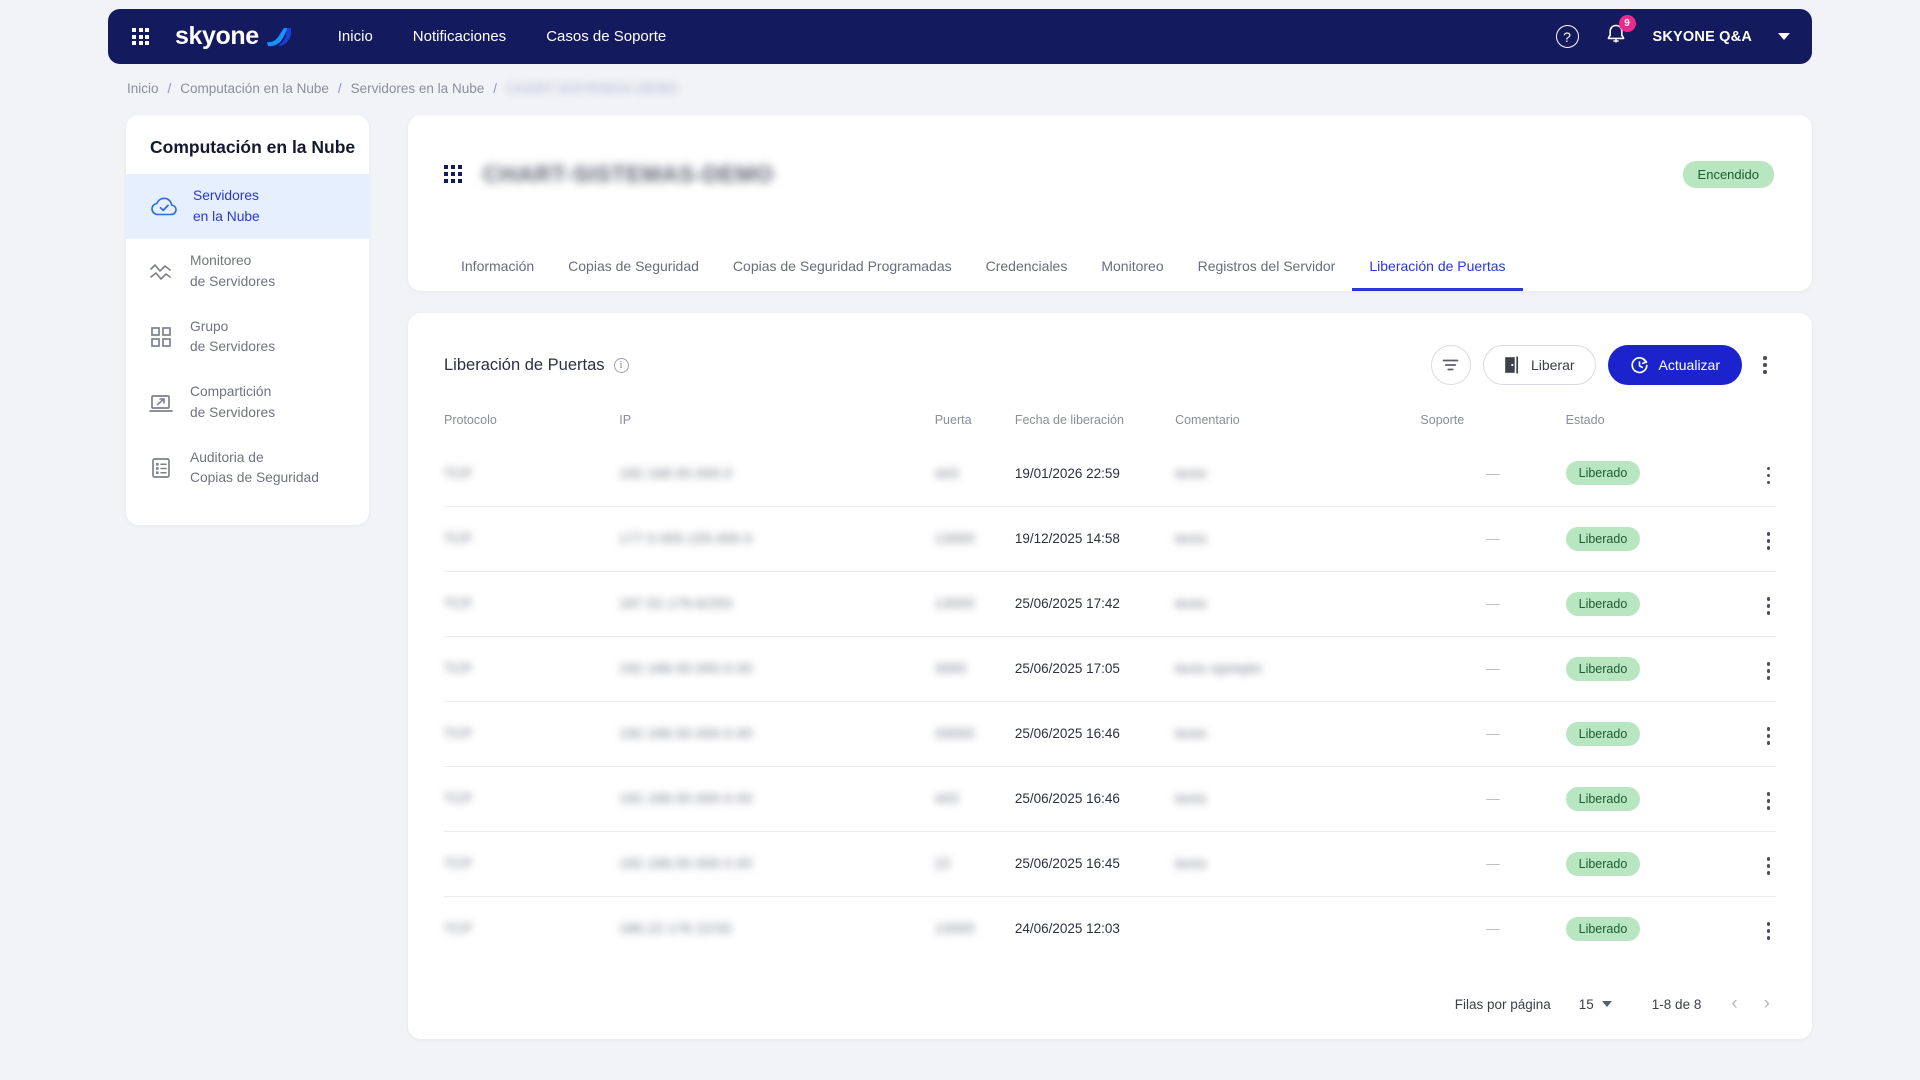 This screenshot has width=1920, height=1080. I want to click on col-header-protocolo: Protocolo, so click(470, 420).